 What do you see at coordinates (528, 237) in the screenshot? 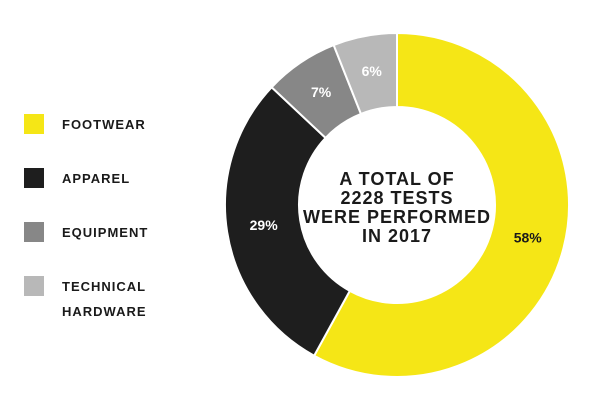
I see `slice-label-footwear: 58%` at bounding box center [528, 237].